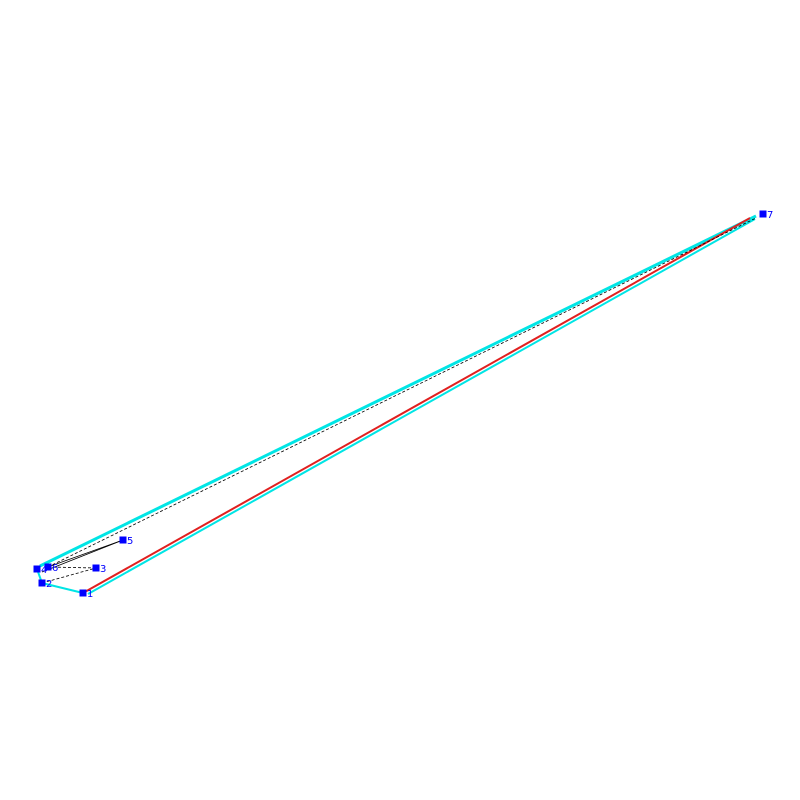 Image resolution: width=800 pixels, height=800 pixels. Describe the element at coordinates (55, 568) in the screenshot. I see `node-label: 6` at that location.